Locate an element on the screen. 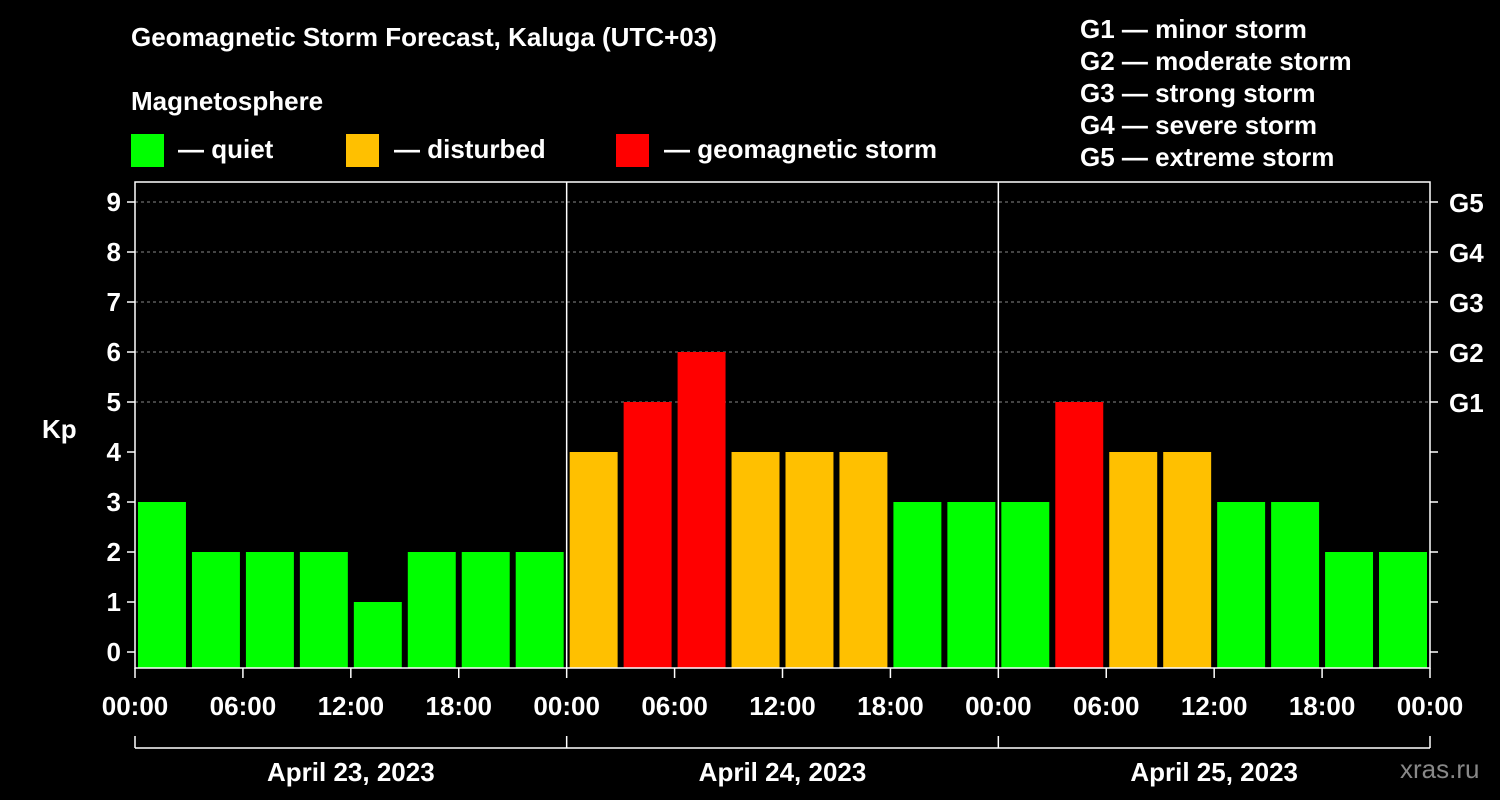 This screenshot has height=800, width=1500. x-tick-label-4: 00:00 is located at coordinates (566, 706).